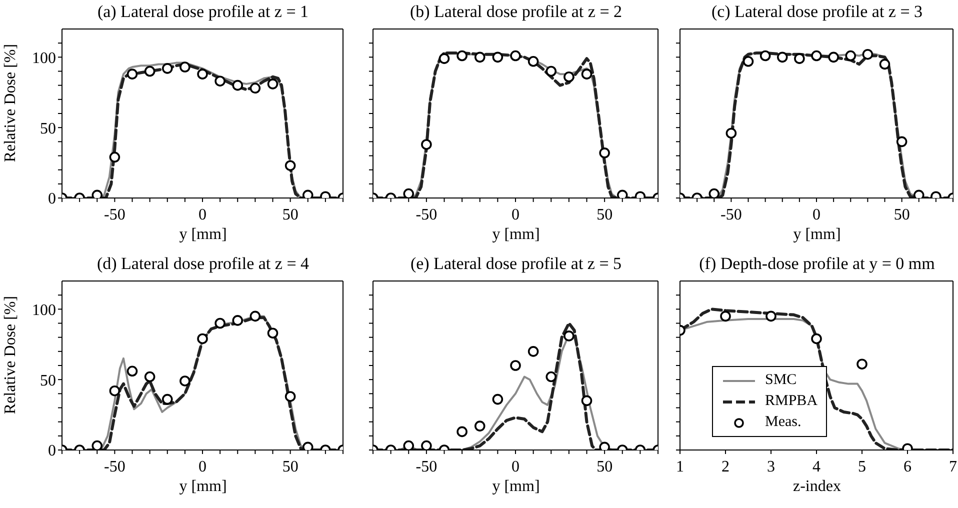  I want to click on x-tick-label: 2, so click(726, 467).